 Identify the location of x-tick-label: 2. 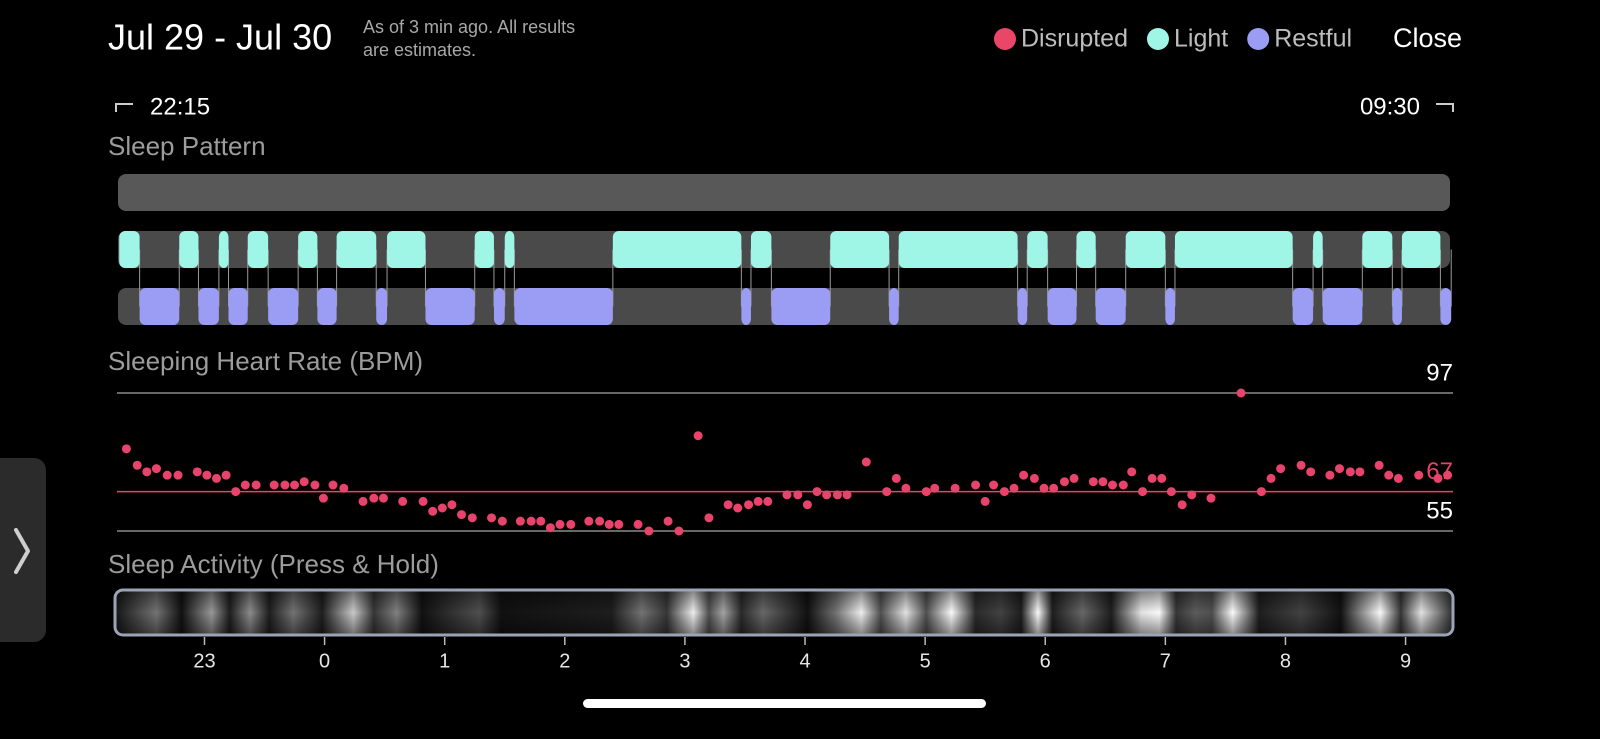
(564, 661).